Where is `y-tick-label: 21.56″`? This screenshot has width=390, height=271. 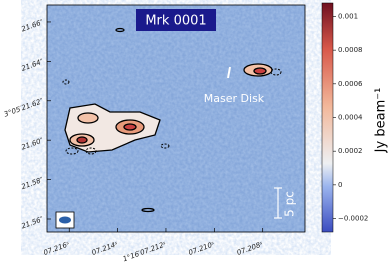 y-tick-label: 21.56″ is located at coordinates (32, 222).